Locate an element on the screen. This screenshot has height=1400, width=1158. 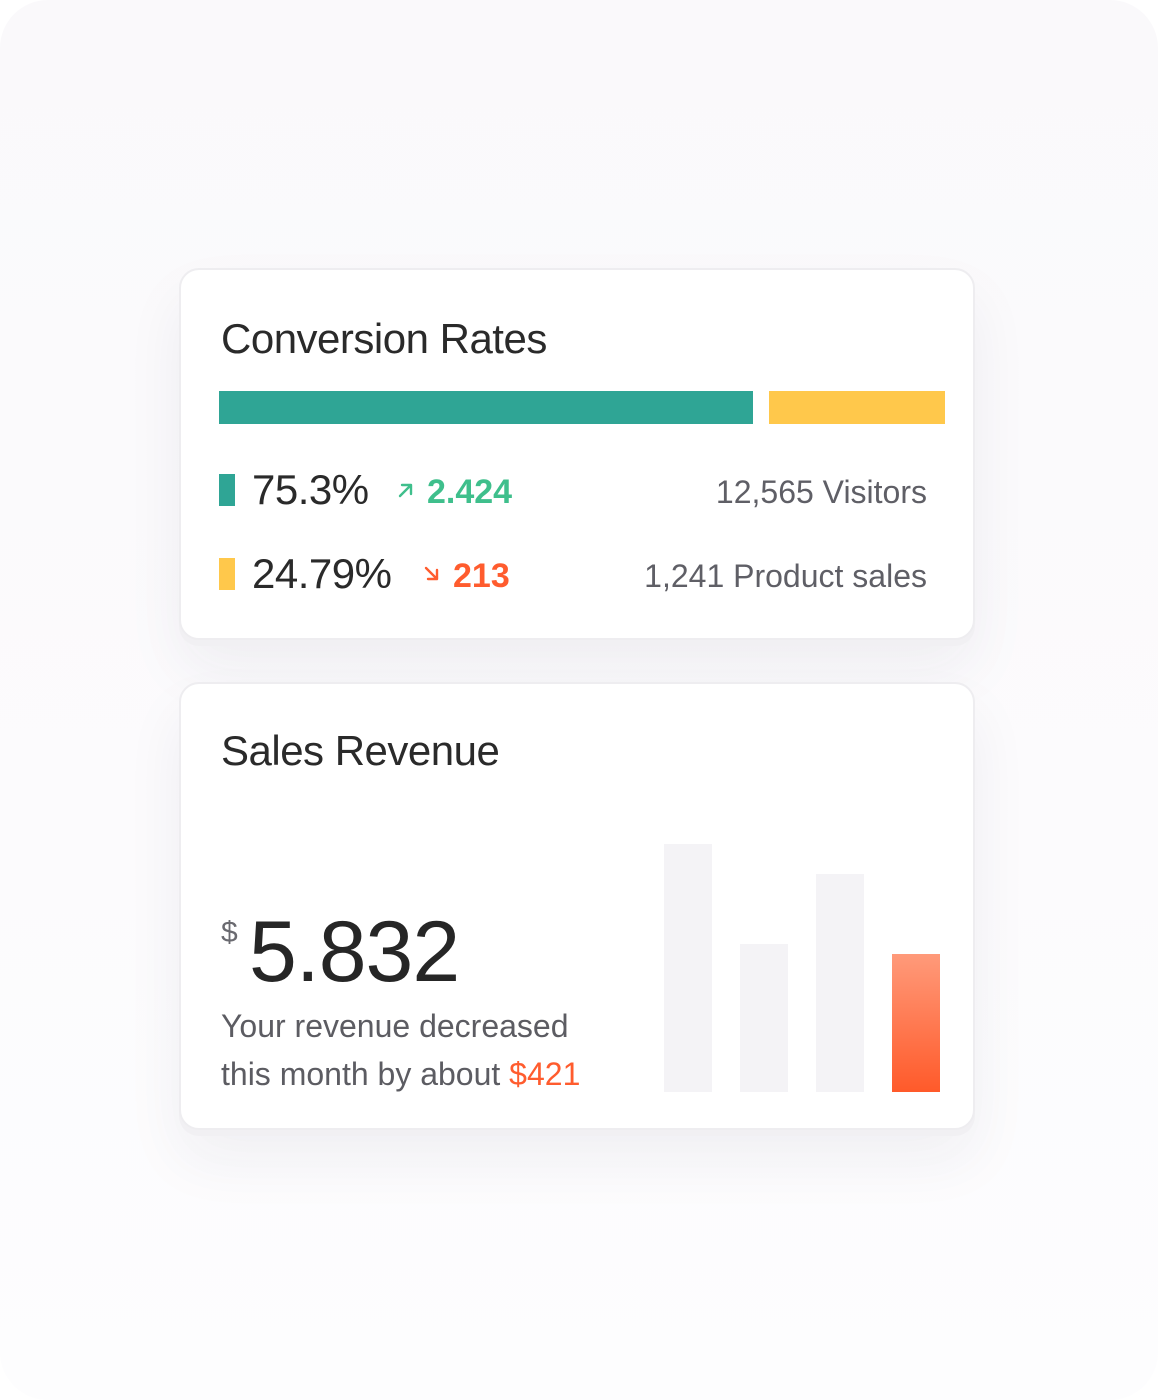
revenue-bar-chart is located at coordinates (802, 968).